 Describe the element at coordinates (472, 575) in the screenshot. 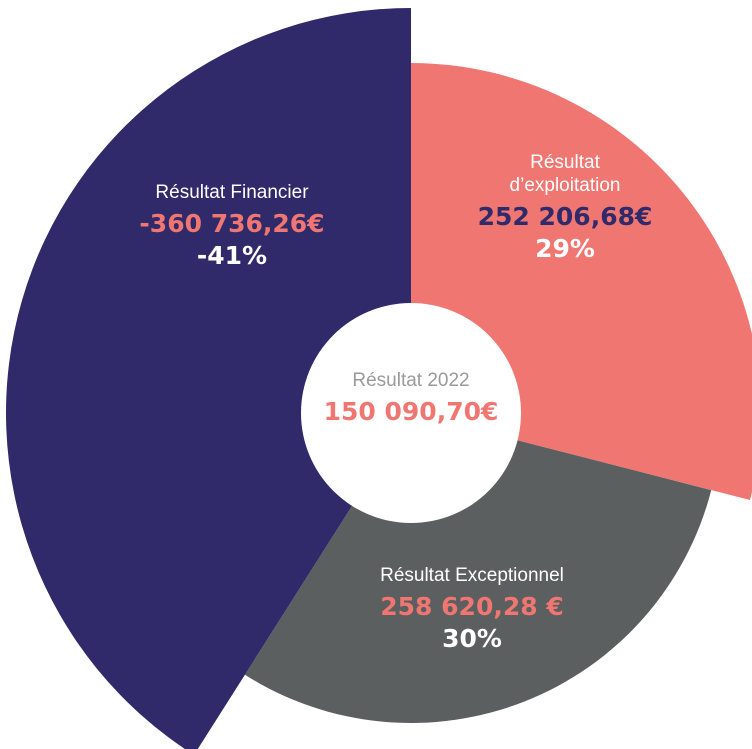

I see `category-label: Résultat Exceptionnel` at that location.